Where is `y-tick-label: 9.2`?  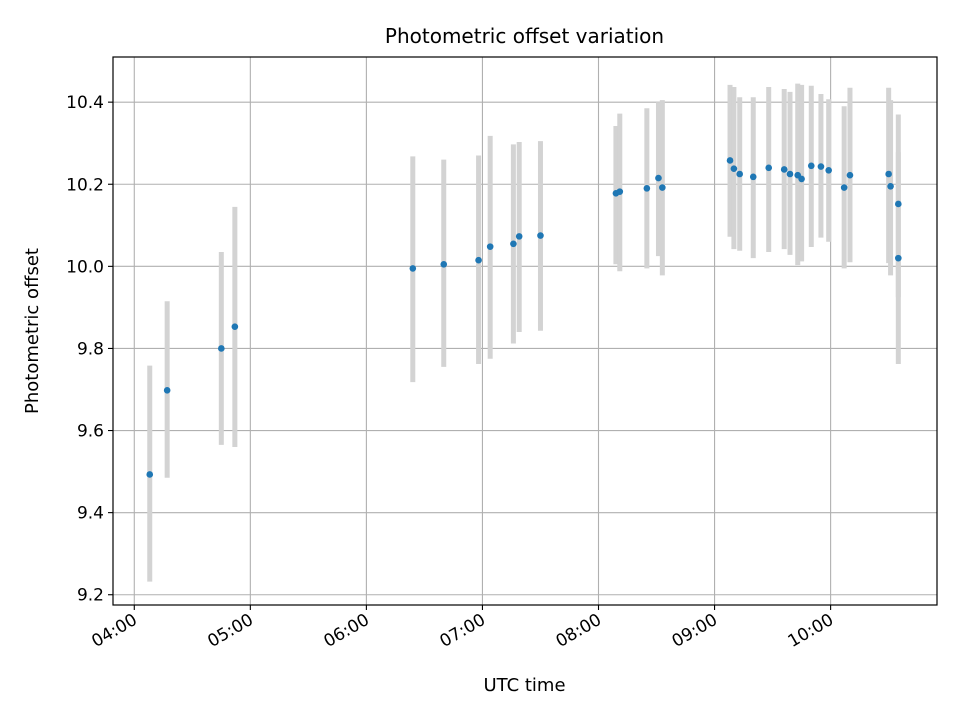 y-tick-label: 9.2 is located at coordinates (90, 596).